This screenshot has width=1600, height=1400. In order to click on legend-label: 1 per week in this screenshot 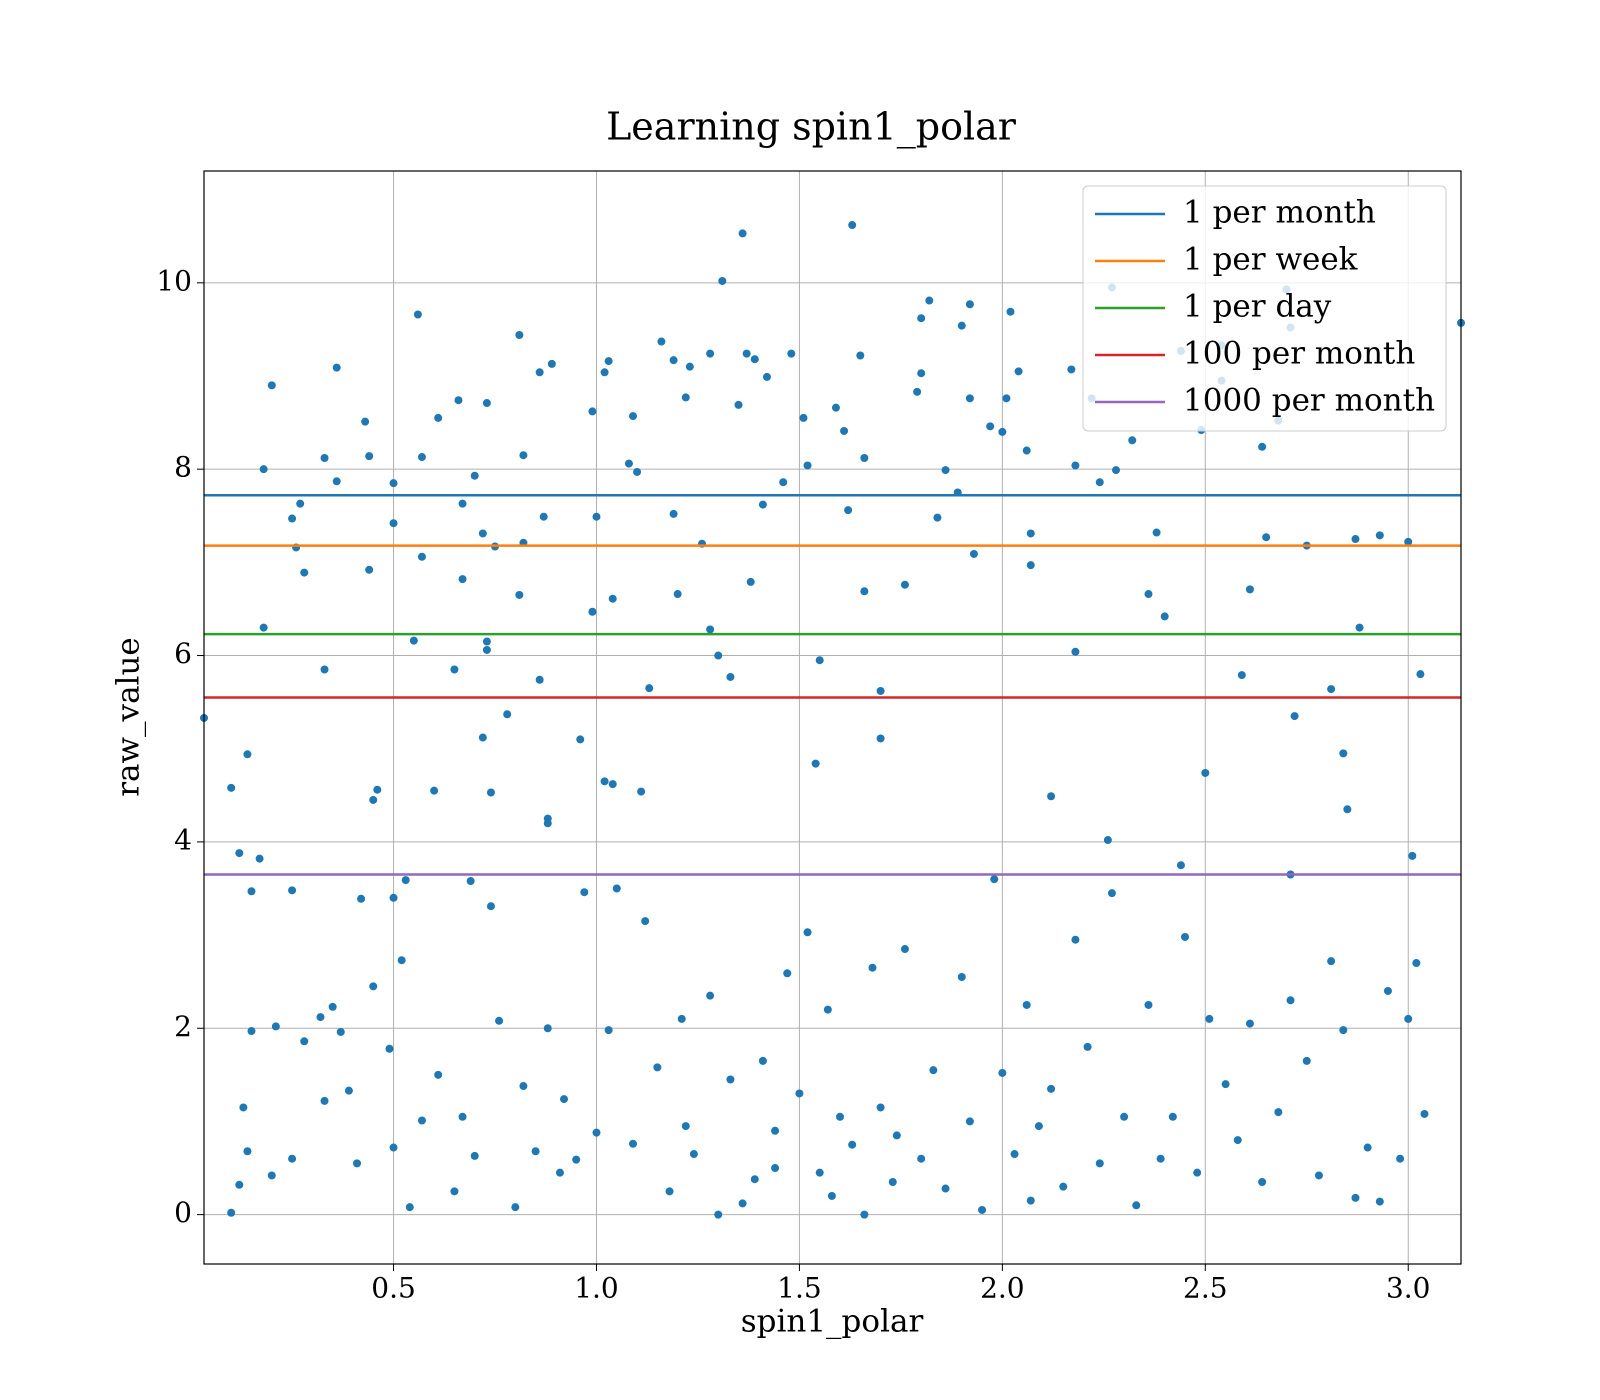, I will do `click(1270, 260)`.